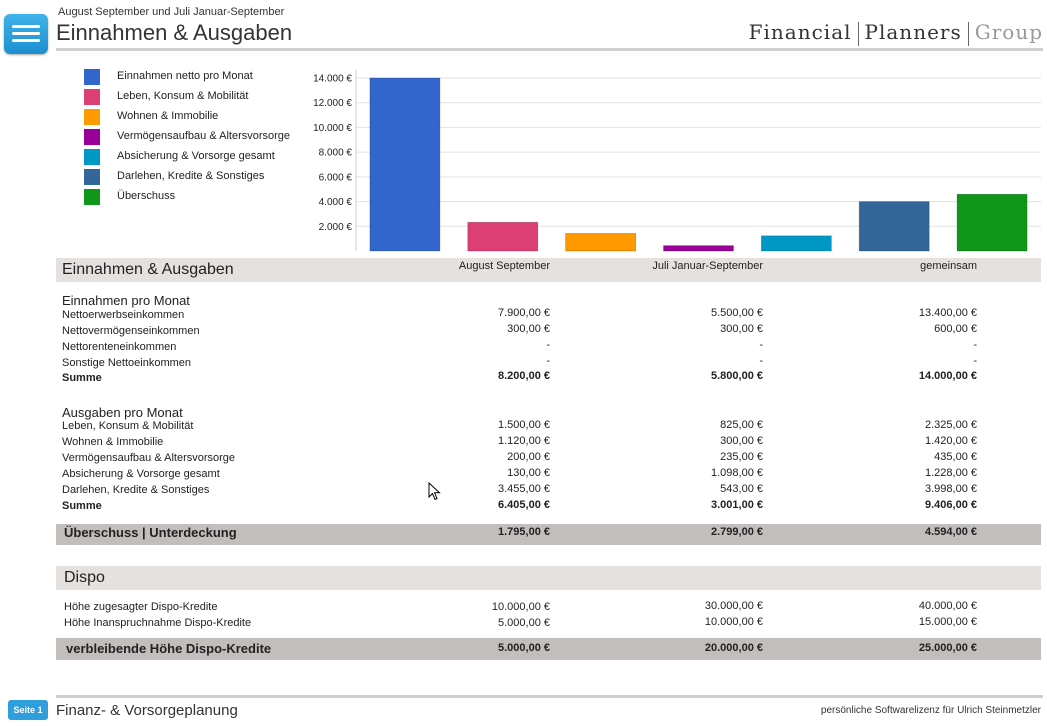 This screenshot has width=1047, height=726. I want to click on row-value: 543,00 €, so click(741, 489).